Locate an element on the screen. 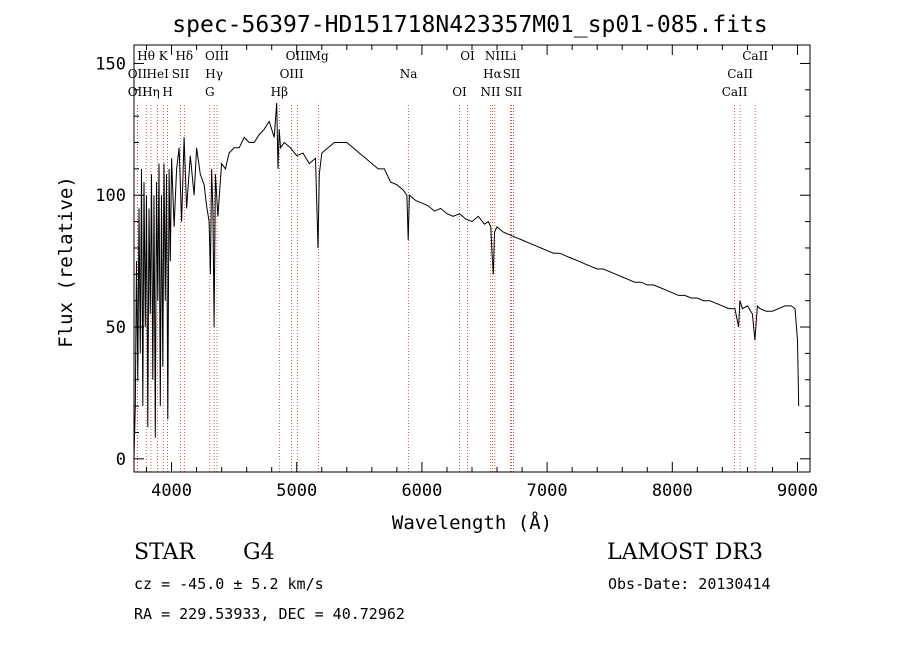 The height and width of the screenshot is (649, 900). x-axis-label: Wavelength (Å) is located at coordinates (472, 522).